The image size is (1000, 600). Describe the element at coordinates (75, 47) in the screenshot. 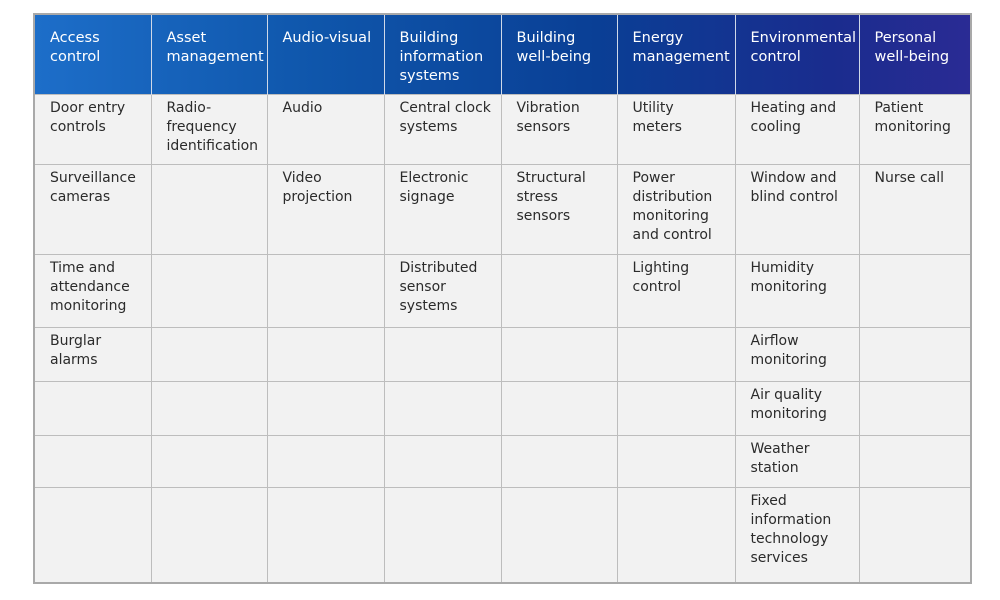

I see `column-header: Access control` at that location.